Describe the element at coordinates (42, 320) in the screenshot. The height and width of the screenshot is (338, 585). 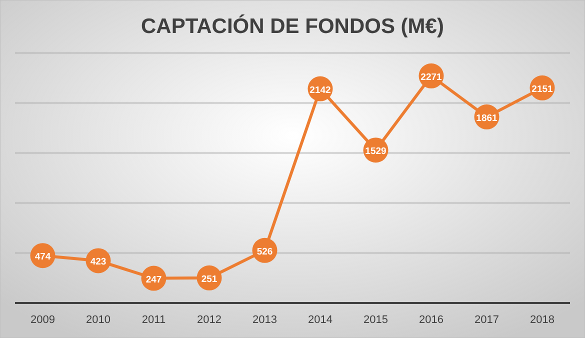
I see `x-tick-label: 2009` at that location.